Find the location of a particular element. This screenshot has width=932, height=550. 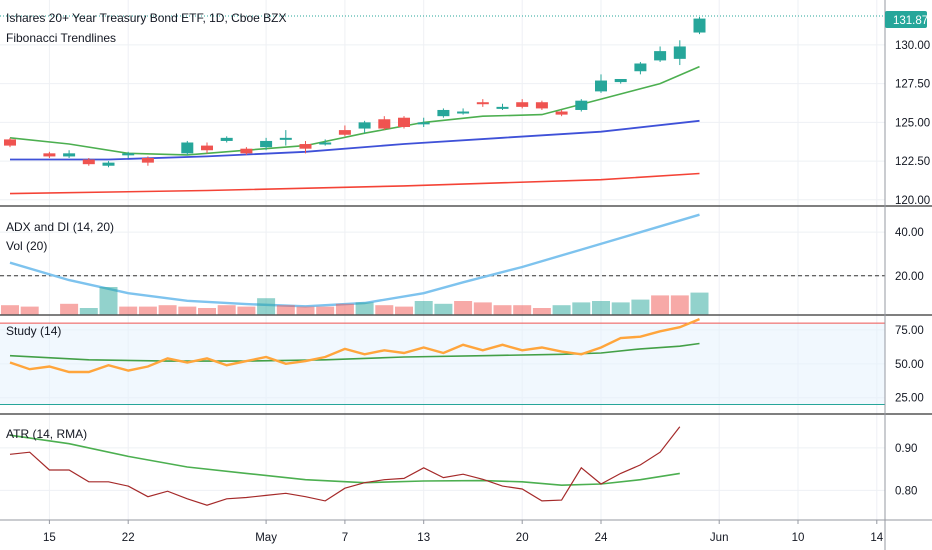

price-tick-label: 130.00 is located at coordinates (912, 46).